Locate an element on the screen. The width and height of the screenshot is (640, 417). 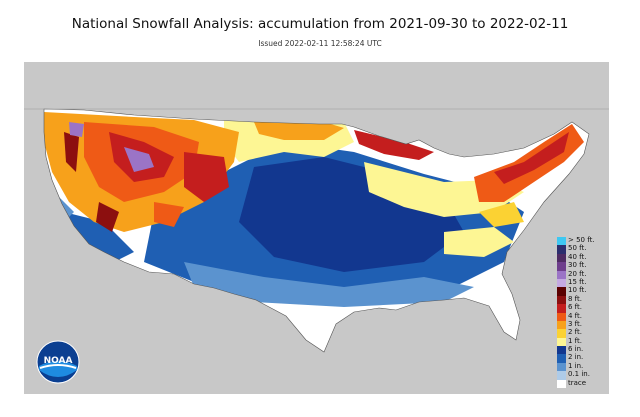
legend-label: 1 ft. is located at coordinates (575, 340).